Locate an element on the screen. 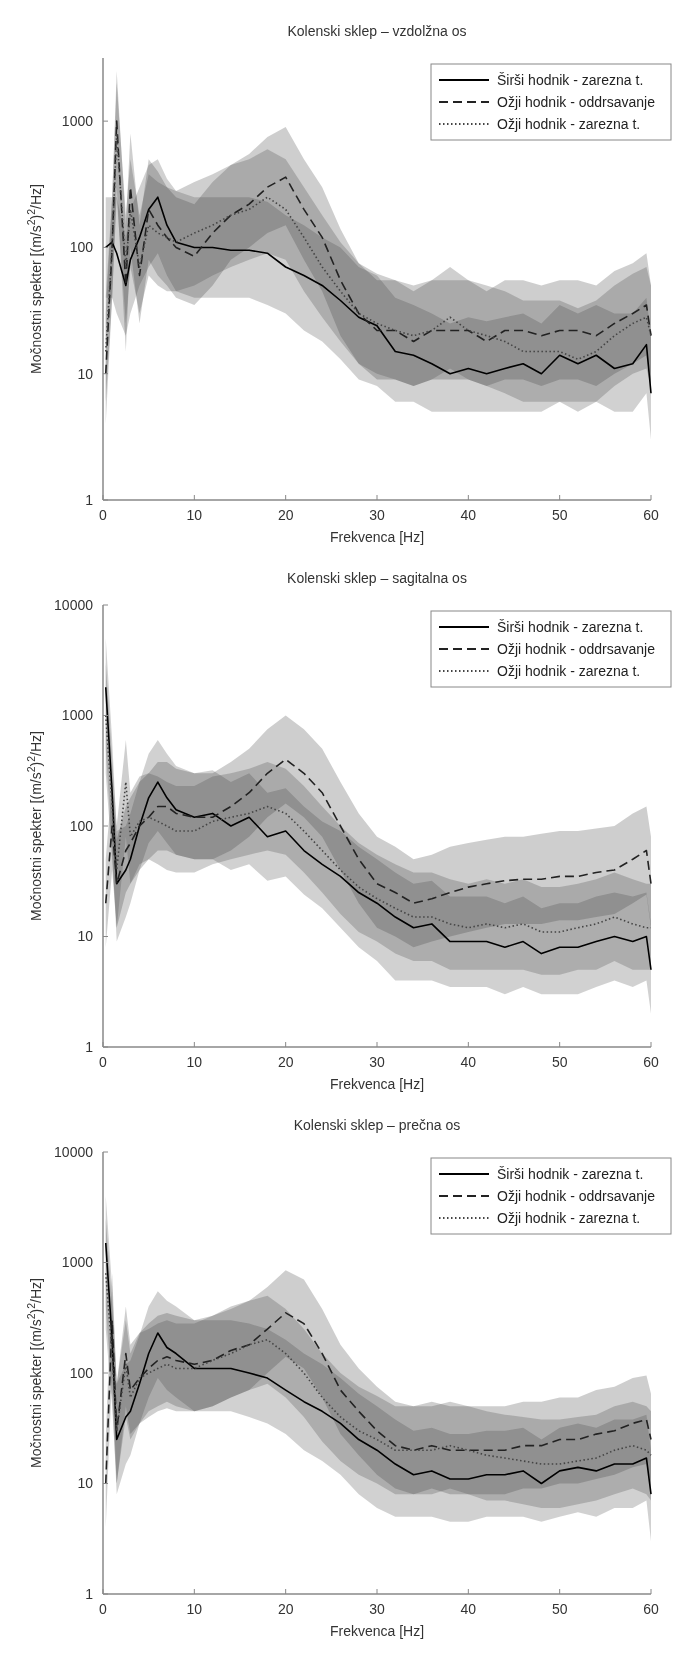 The width and height of the screenshot is (689, 1658). chart-title: Kolenski sklep – sagitalna os is located at coordinates (377, 578).